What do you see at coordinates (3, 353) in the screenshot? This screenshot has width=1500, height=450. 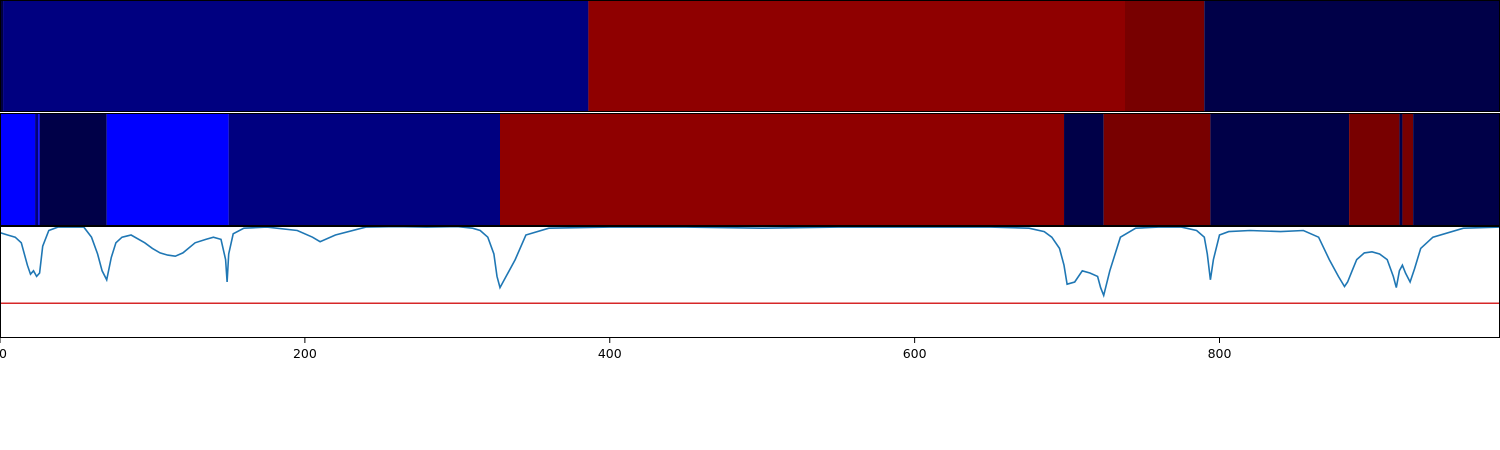 I see `x-tick-label-0: 0` at bounding box center [3, 353].